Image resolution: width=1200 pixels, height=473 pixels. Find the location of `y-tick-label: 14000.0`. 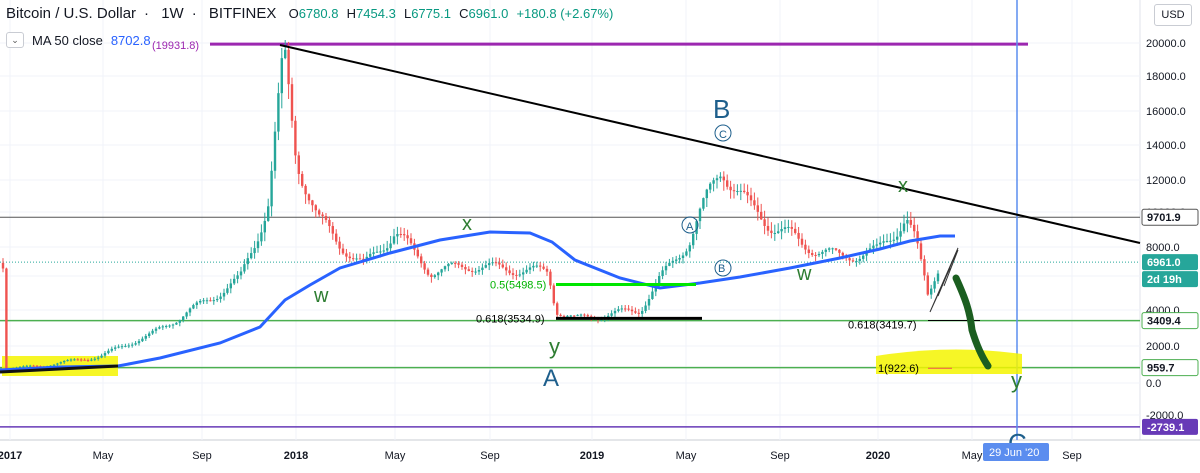

y-tick-label: 14000.0 is located at coordinates (1166, 146).